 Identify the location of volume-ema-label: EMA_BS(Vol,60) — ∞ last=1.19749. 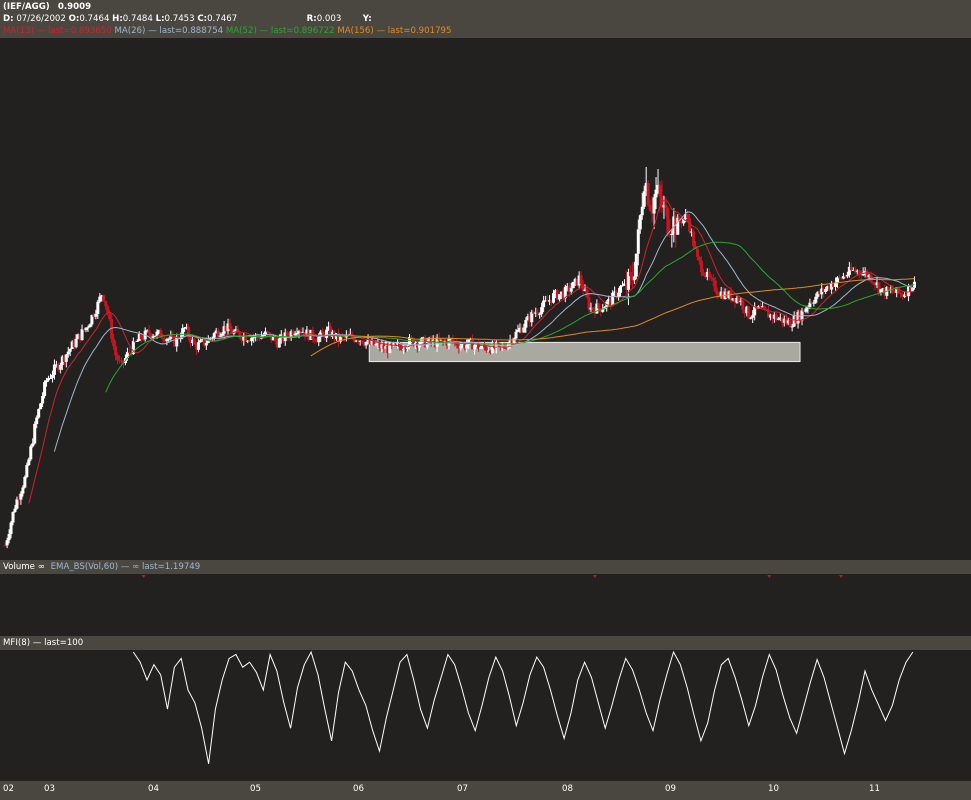
(125, 567).